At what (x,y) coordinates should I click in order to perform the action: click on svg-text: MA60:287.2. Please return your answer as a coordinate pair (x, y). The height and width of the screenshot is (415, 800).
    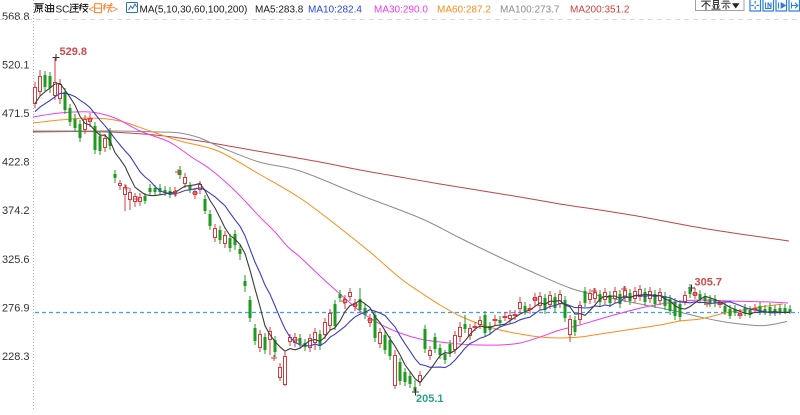
    Looking at the image, I should click on (464, 10).